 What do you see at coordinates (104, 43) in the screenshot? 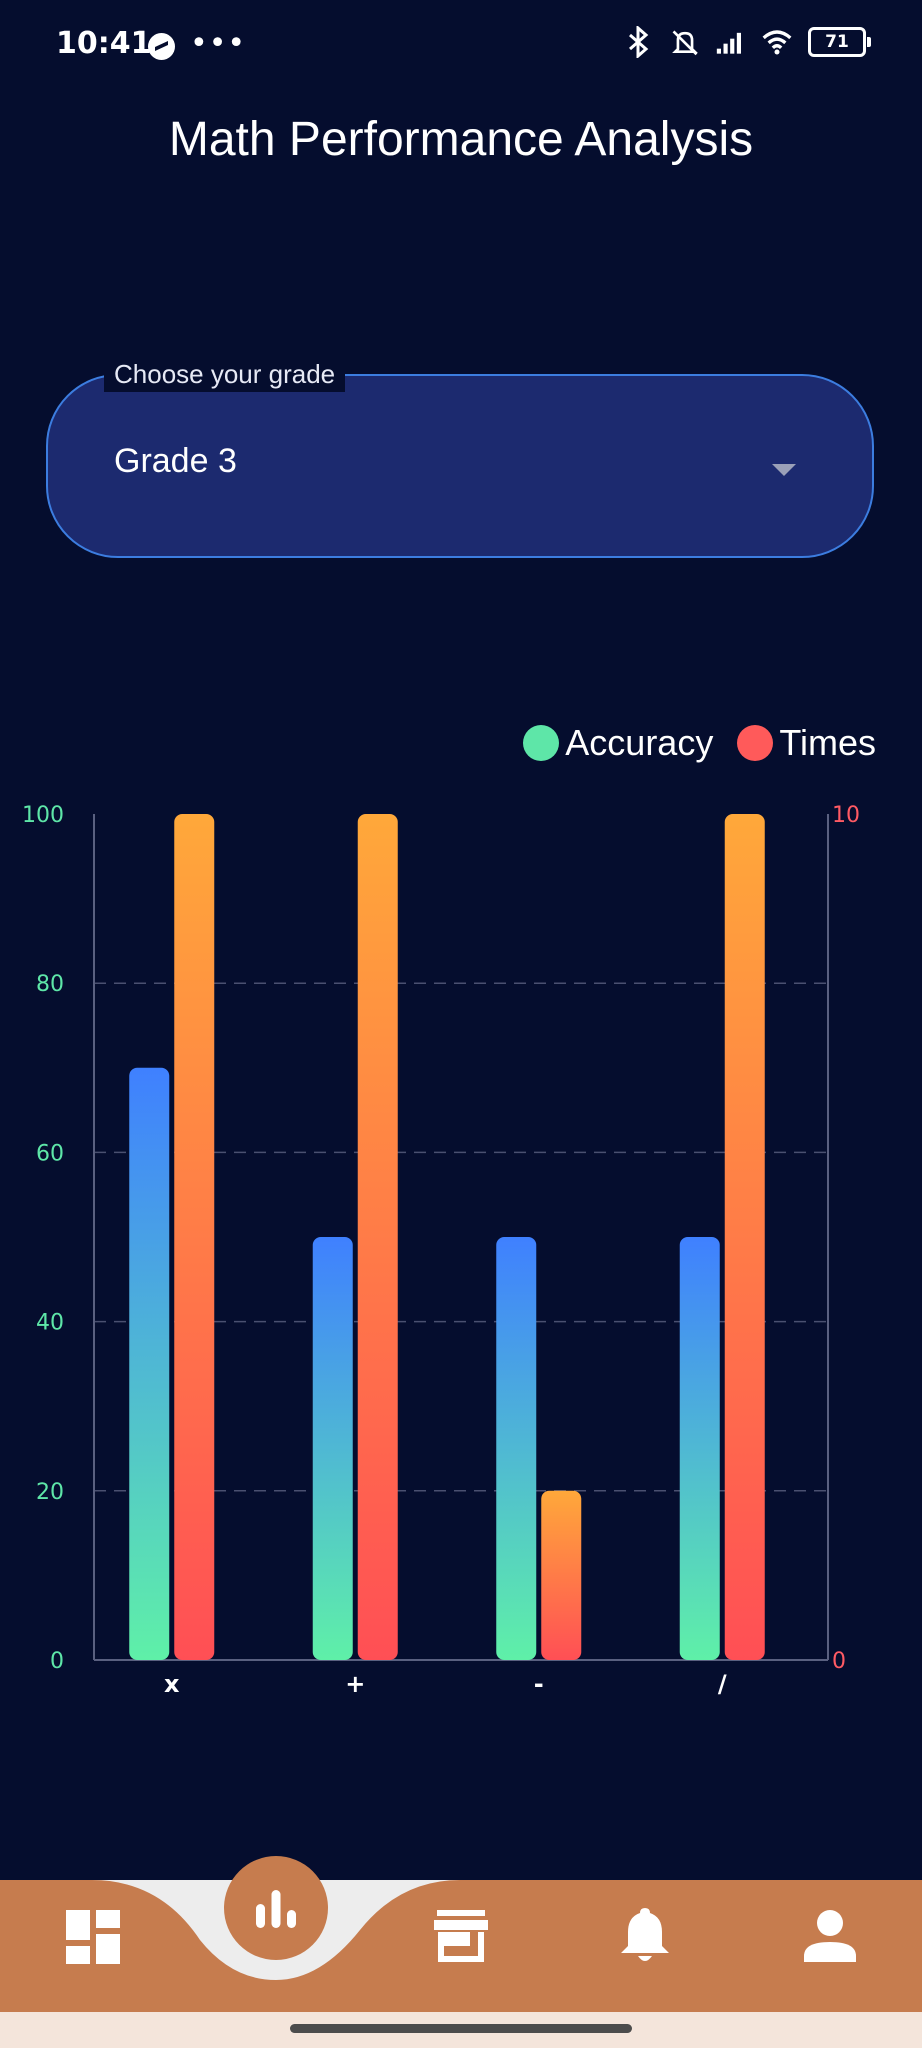
I see `status-time: 10:41` at bounding box center [104, 43].